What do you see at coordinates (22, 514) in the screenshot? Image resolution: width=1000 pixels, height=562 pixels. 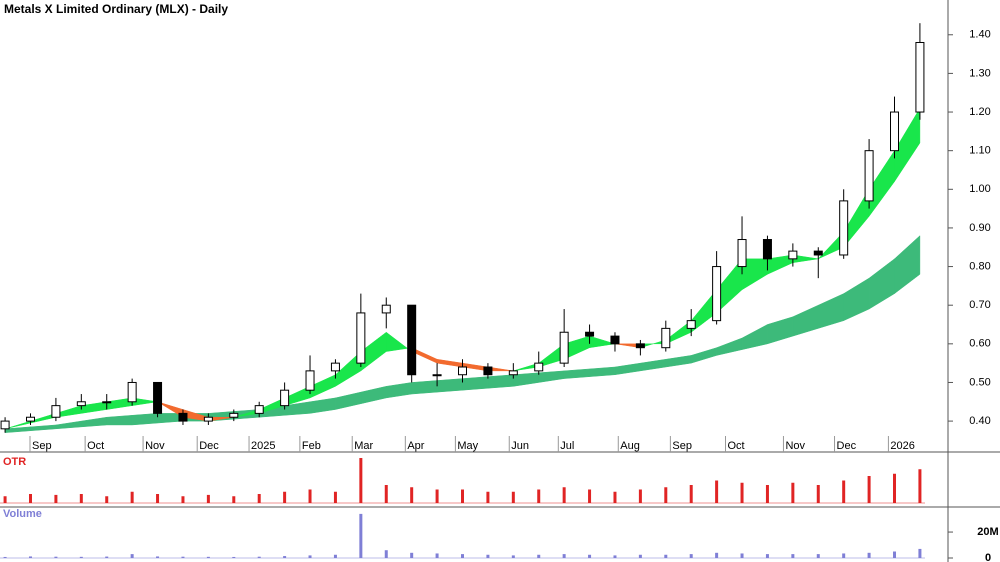 I see `panel-title: Volume` at bounding box center [22, 514].